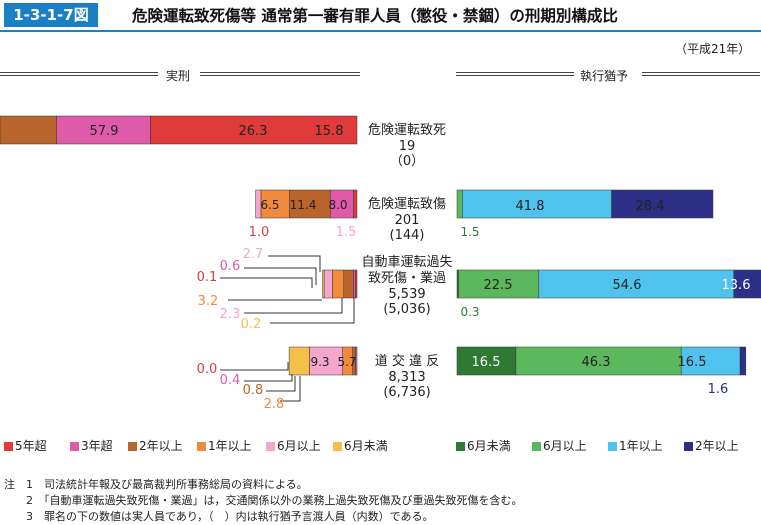 Image resolution: width=761 pixels, height=525 pixels. I want to click on section-rule-right-b, so click(701, 74).